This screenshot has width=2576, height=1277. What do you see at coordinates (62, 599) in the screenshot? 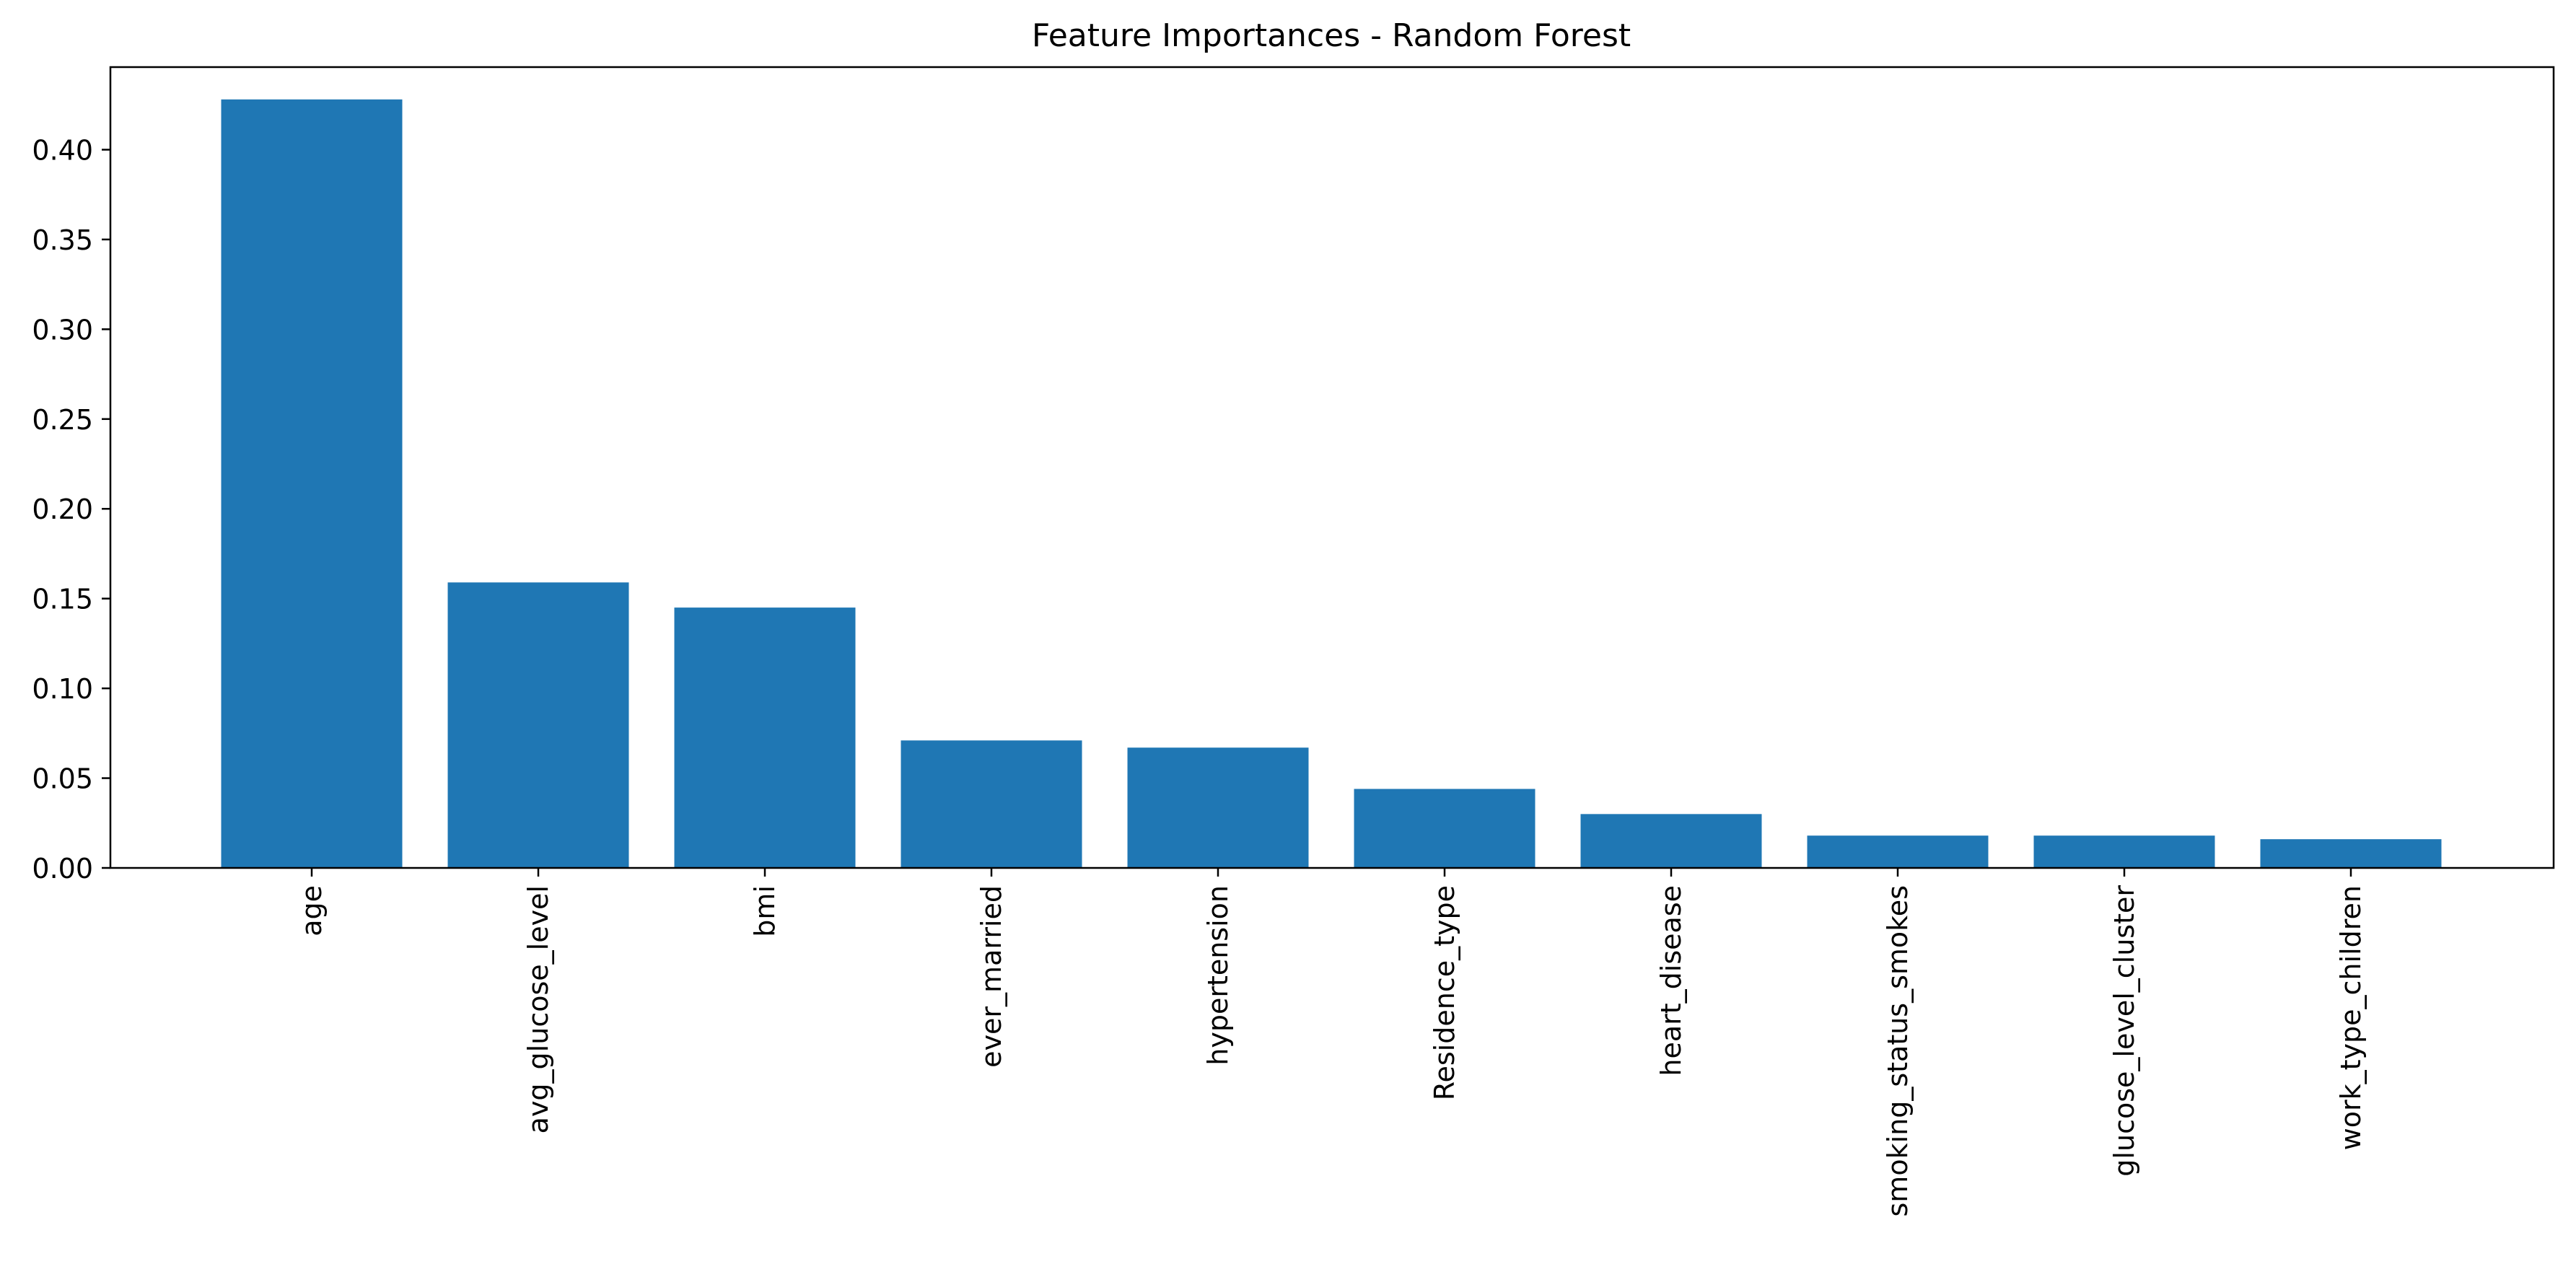
I see `y-tick-label: 0.15` at bounding box center [62, 599].